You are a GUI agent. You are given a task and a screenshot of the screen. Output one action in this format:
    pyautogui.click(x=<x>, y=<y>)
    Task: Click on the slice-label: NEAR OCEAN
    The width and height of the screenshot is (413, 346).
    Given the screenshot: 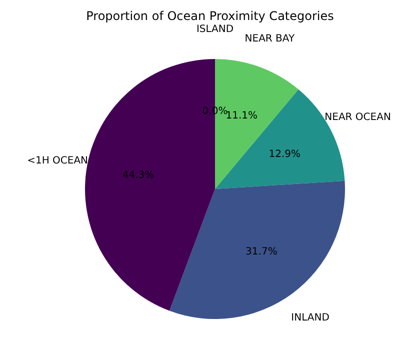 What is the action you would take?
    pyautogui.click(x=357, y=117)
    